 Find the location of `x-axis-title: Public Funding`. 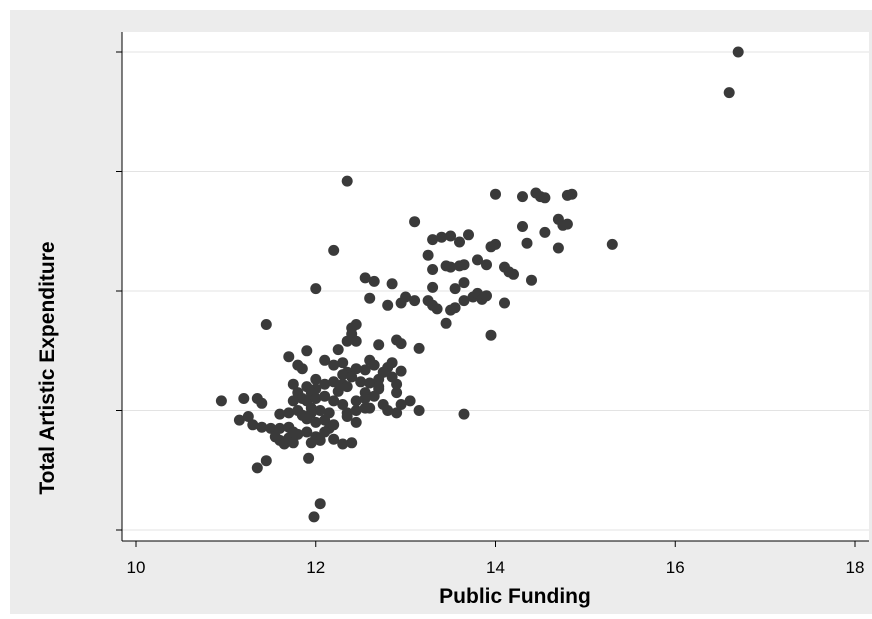

x-axis-title: Public Funding is located at coordinates (515, 596).